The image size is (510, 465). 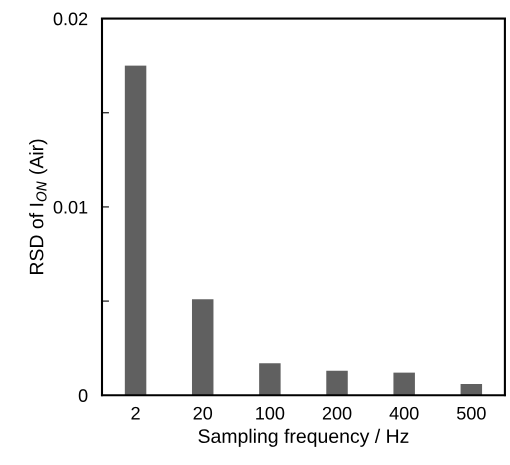 I want to click on x-tick-label: 2, so click(x=135, y=413).